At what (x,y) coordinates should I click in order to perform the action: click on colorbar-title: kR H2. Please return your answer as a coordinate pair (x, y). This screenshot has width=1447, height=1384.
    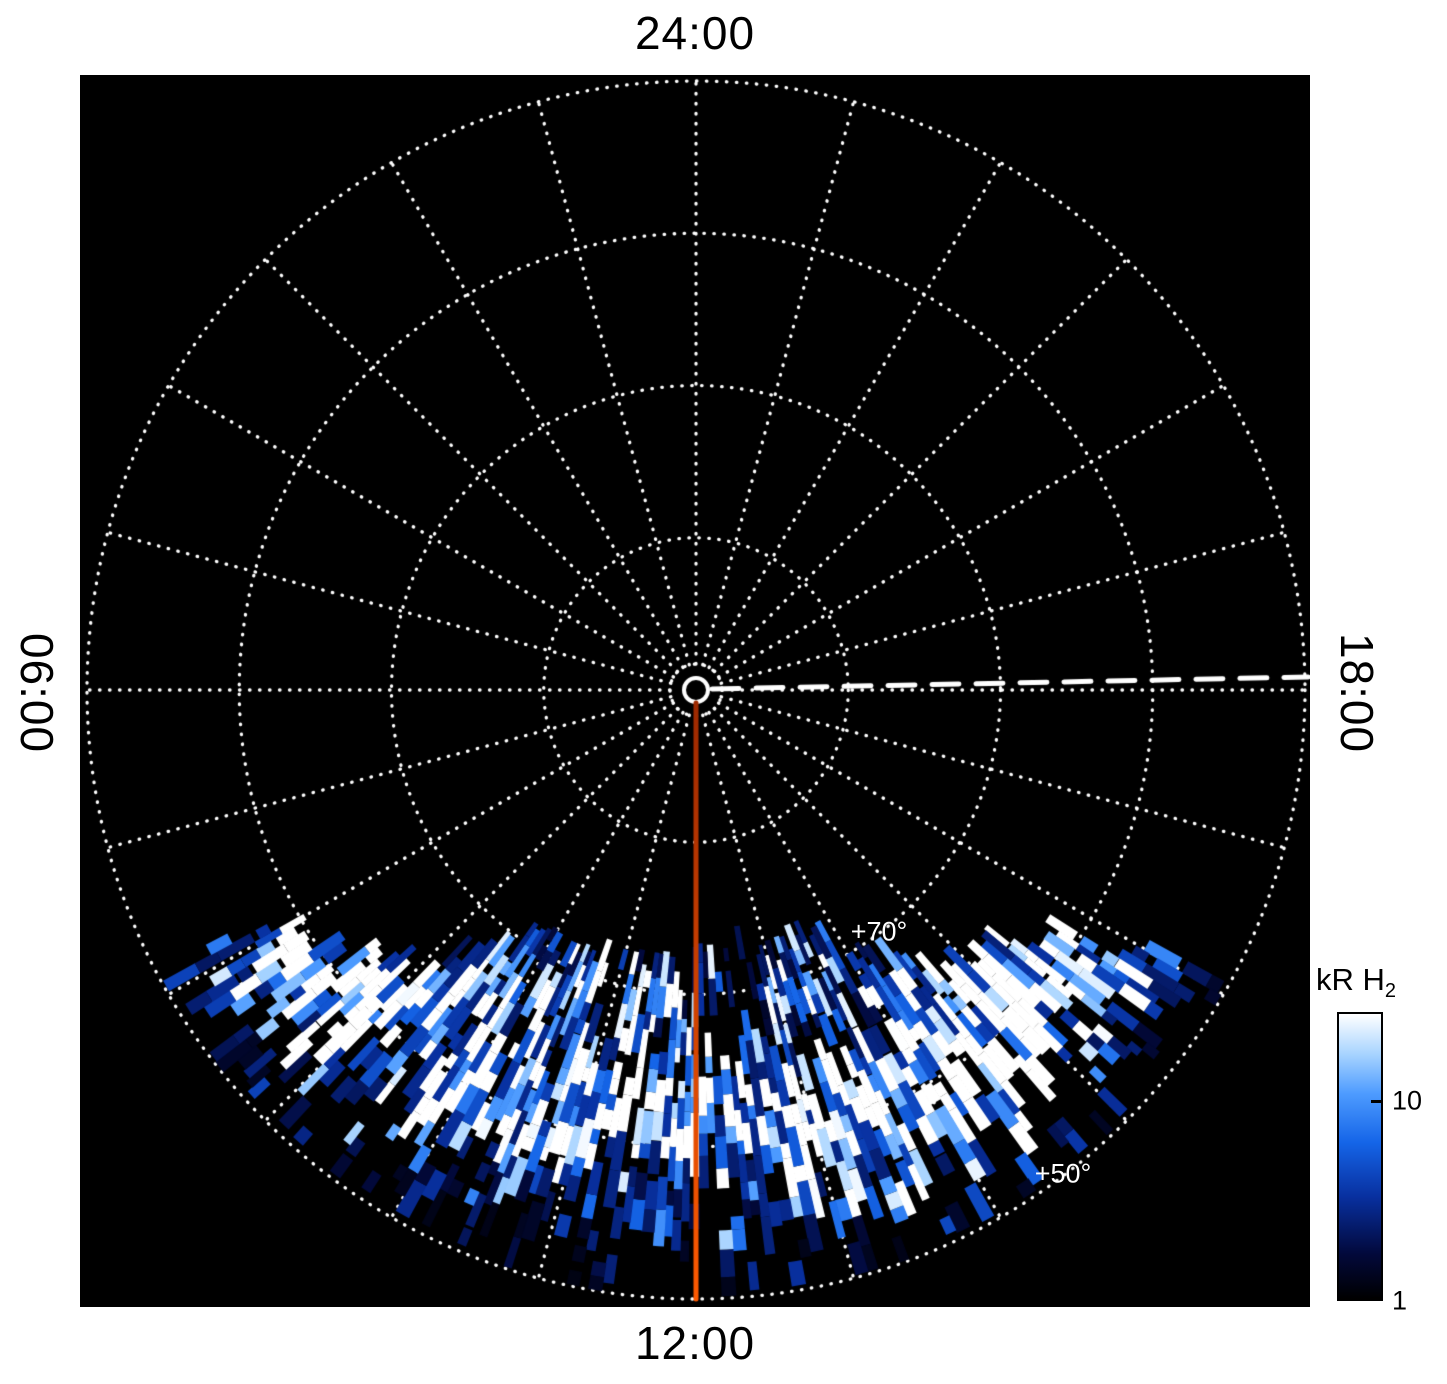
    Looking at the image, I should click on (1356, 982).